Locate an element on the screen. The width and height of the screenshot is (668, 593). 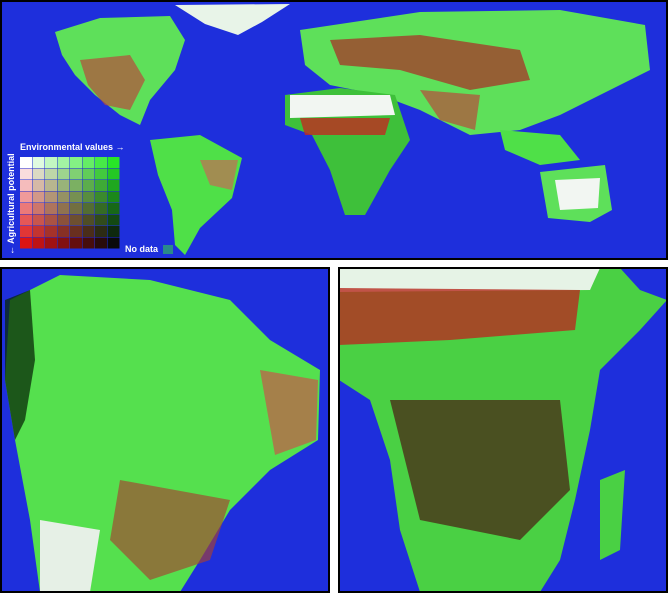
no-data-swatch is located at coordinates (168, 249).